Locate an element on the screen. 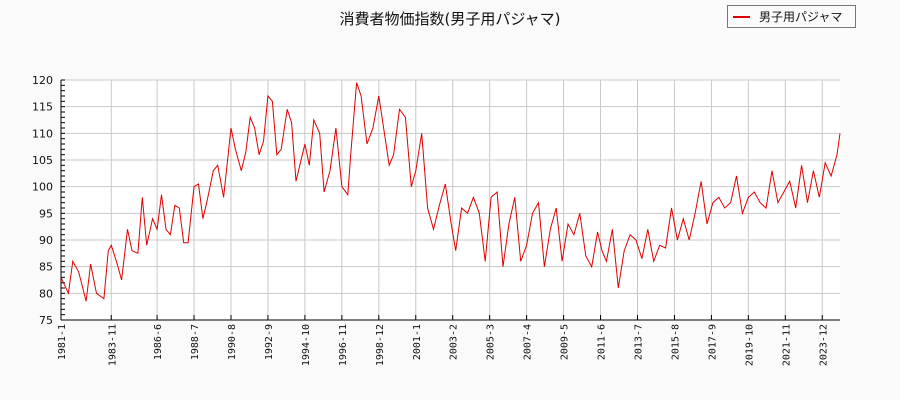 The height and width of the screenshot is (400, 900). x-tick-label: 1986-6 is located at coordinates (158, 342).